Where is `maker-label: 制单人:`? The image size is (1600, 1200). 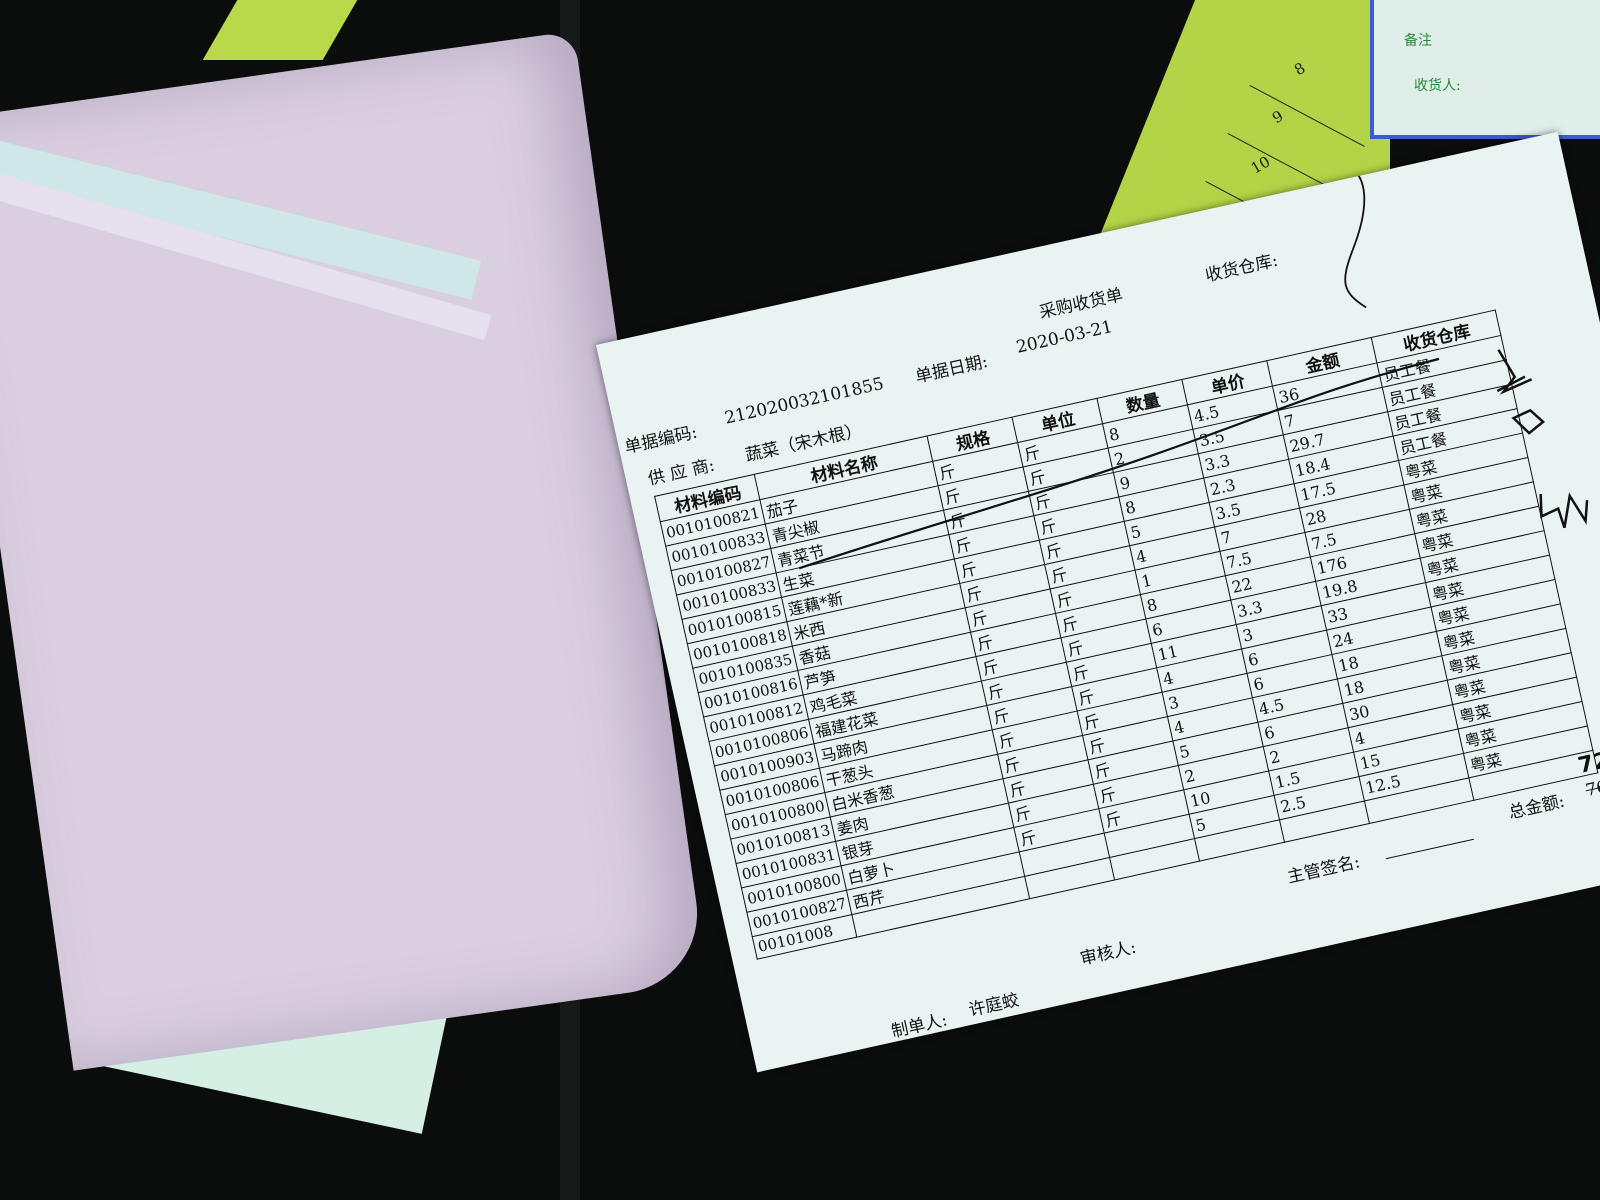 maker-label: 制单人: is located at coordinates (919, 1026).